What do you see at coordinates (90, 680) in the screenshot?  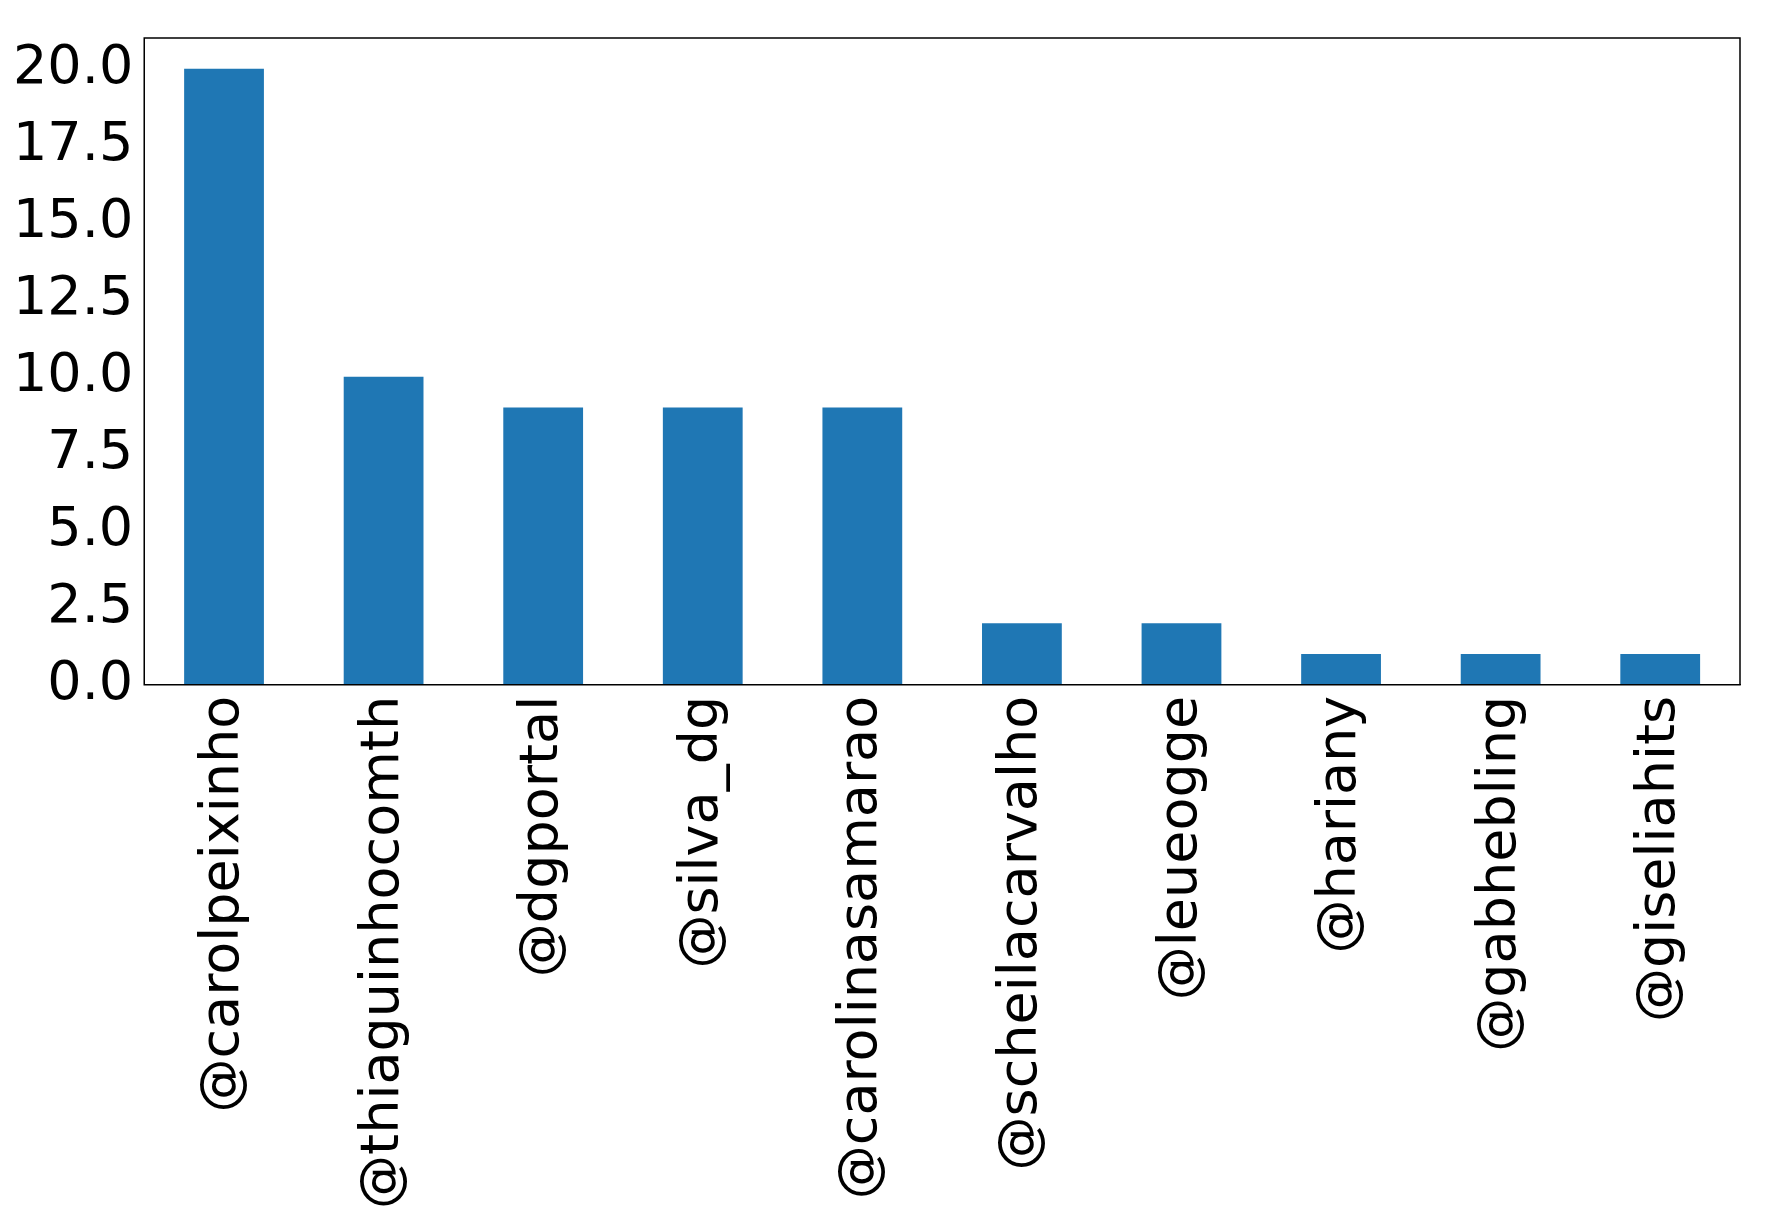 I see `y-tick-label: 0.0` at bounding box center [90, 680].